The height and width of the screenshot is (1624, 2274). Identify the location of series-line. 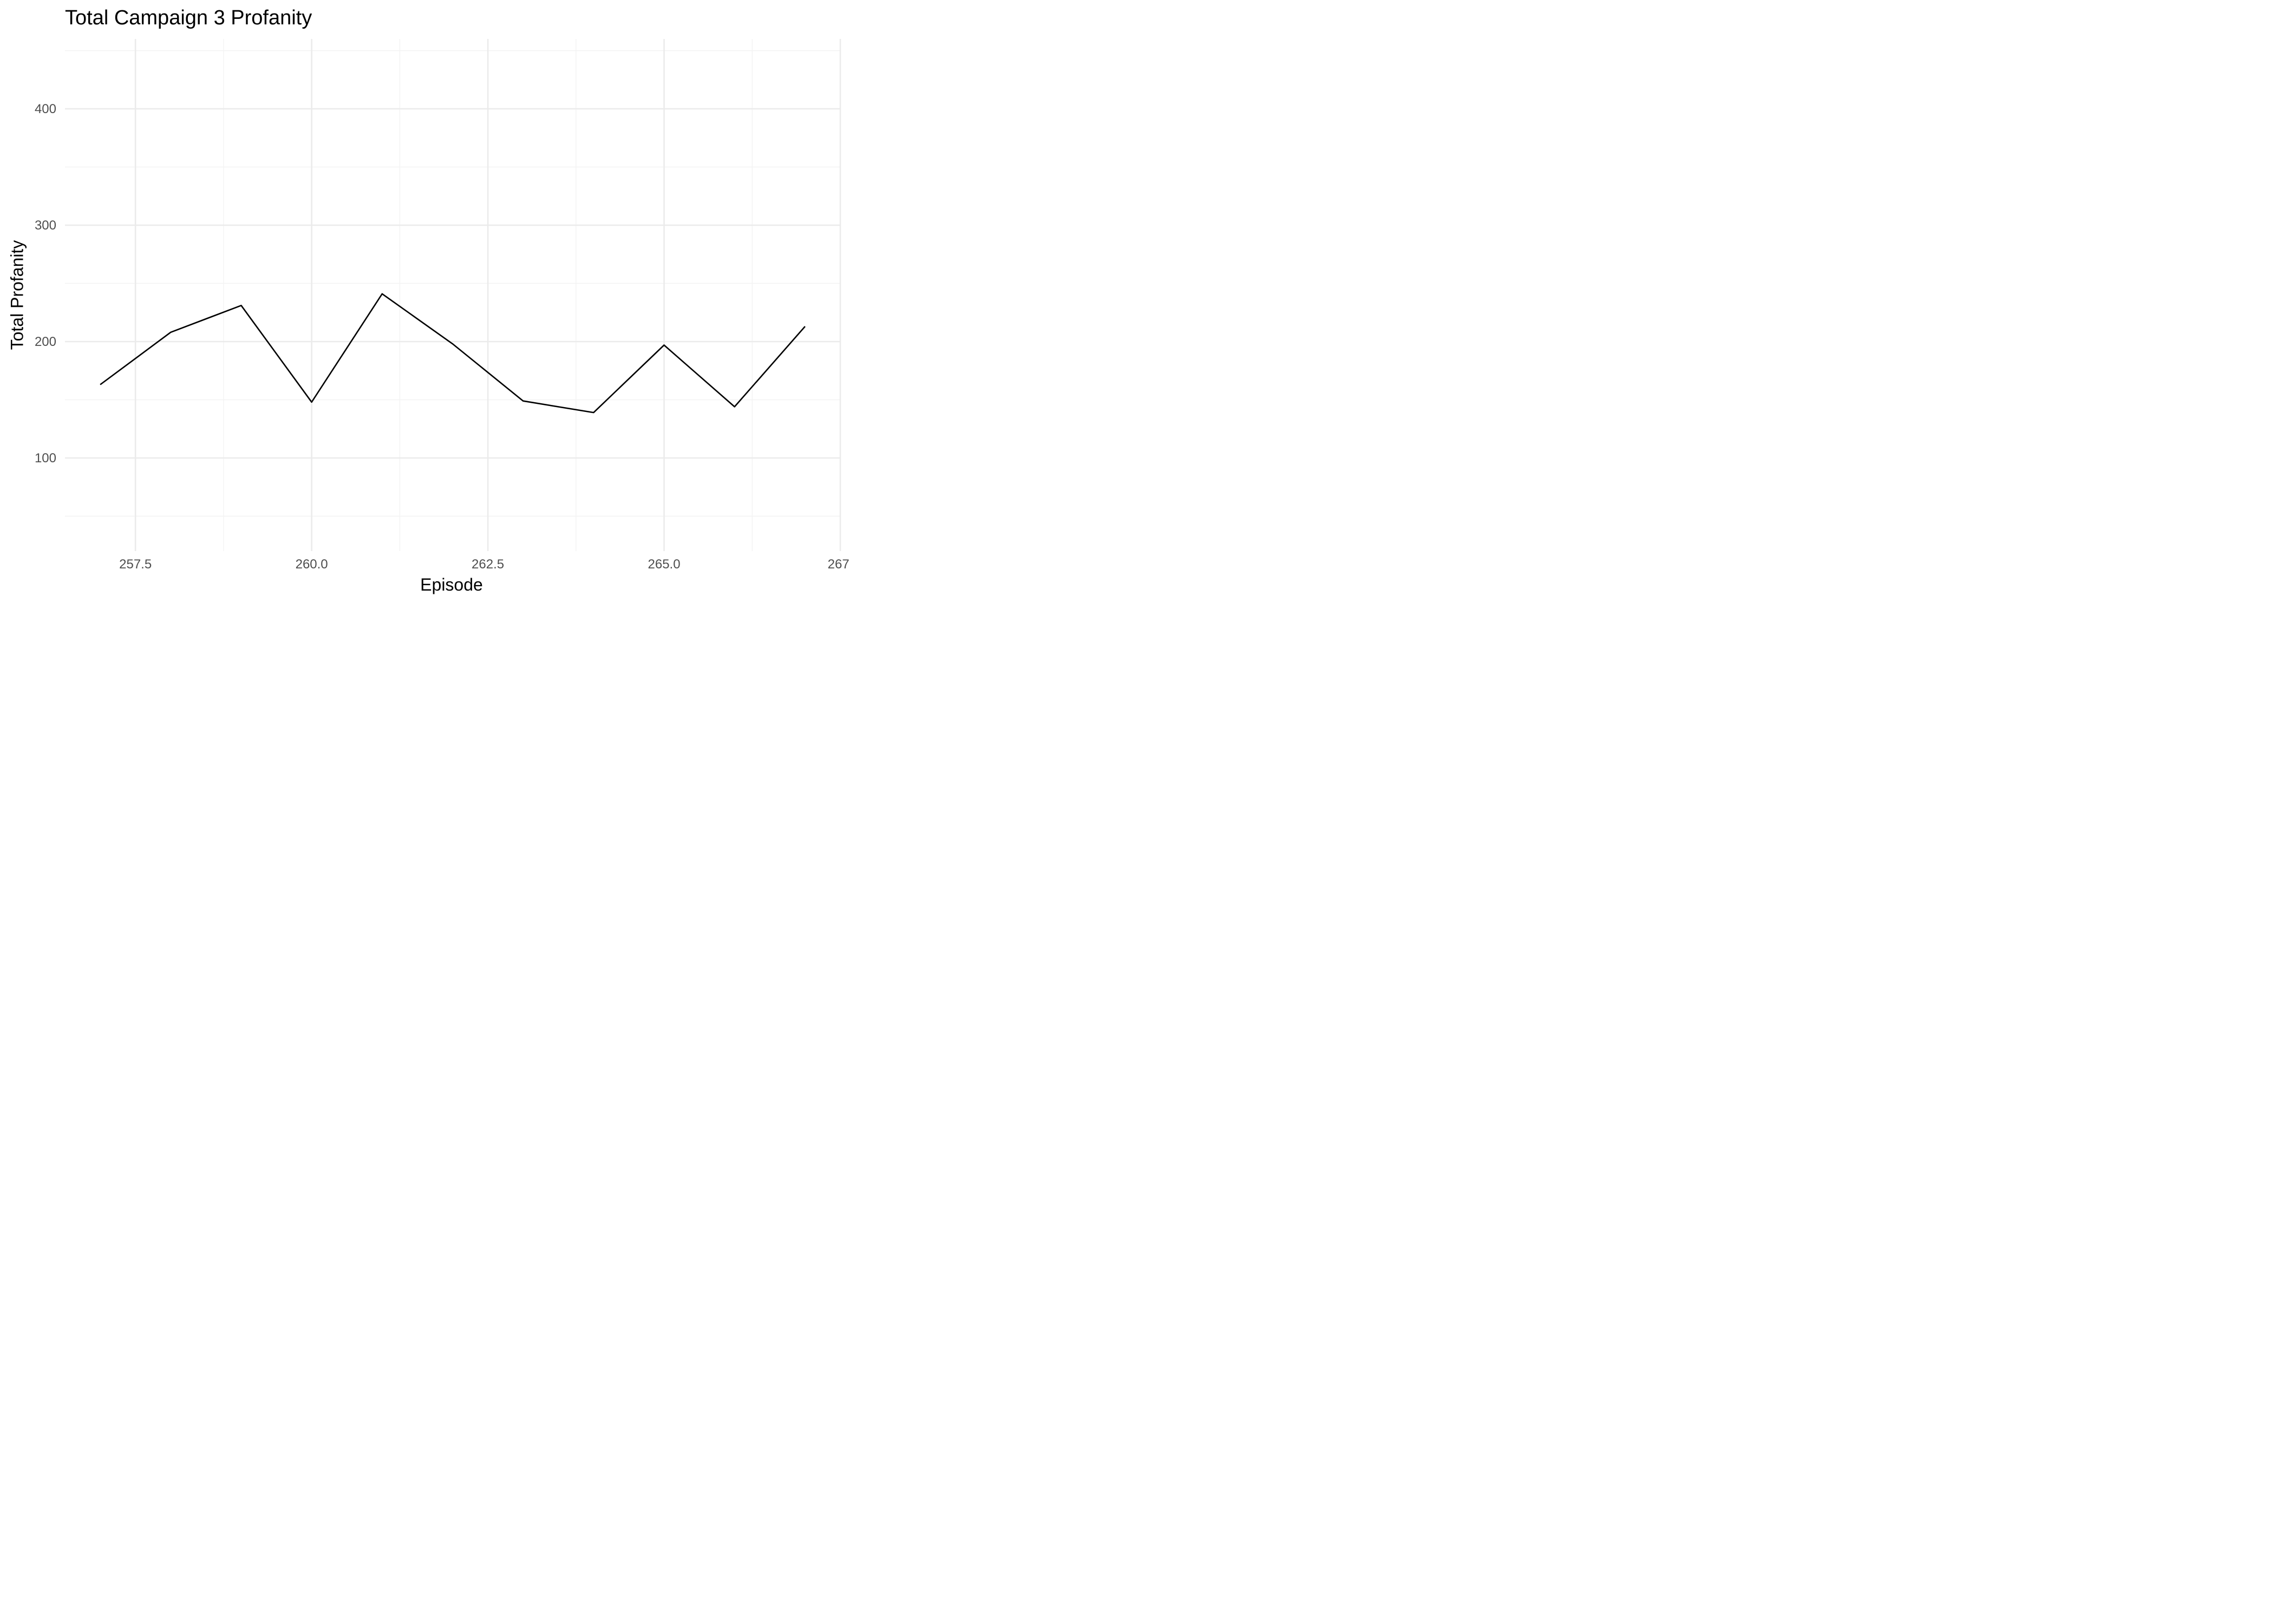
(453, 353).